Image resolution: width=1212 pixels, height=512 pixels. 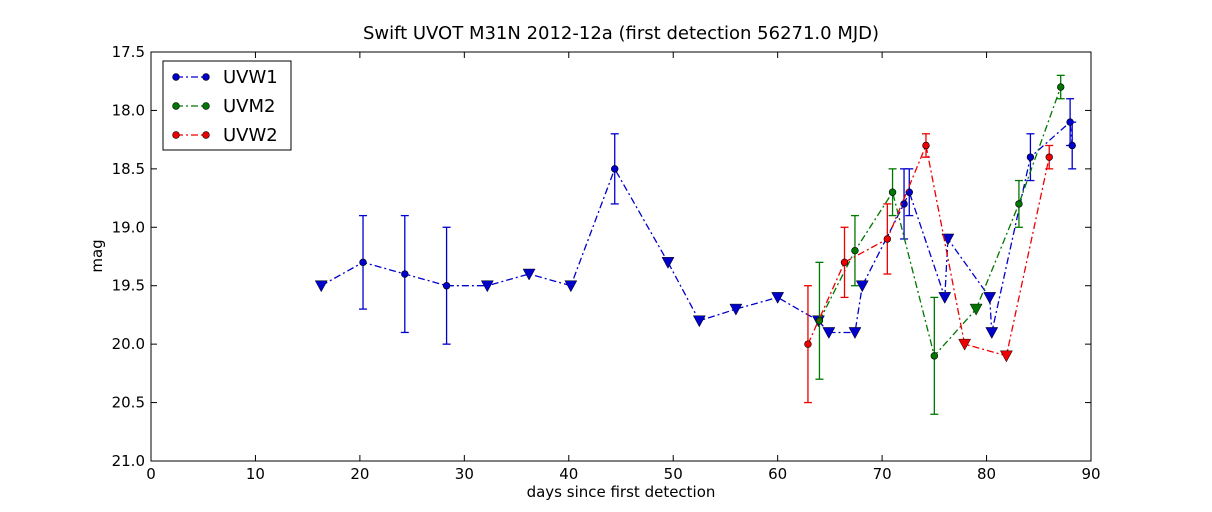 I want to click on x-tick-label: 80, so click(x=986, y=474).